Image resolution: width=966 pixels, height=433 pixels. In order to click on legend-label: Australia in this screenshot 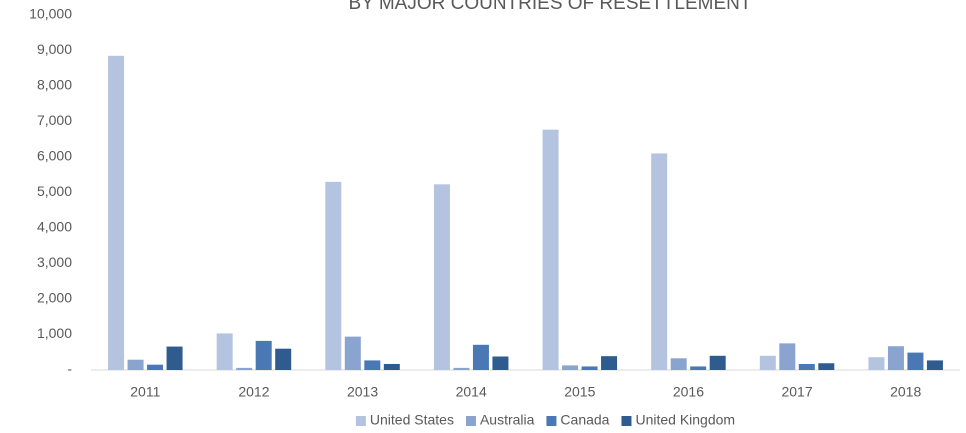, I will do `click(507, 420)`.